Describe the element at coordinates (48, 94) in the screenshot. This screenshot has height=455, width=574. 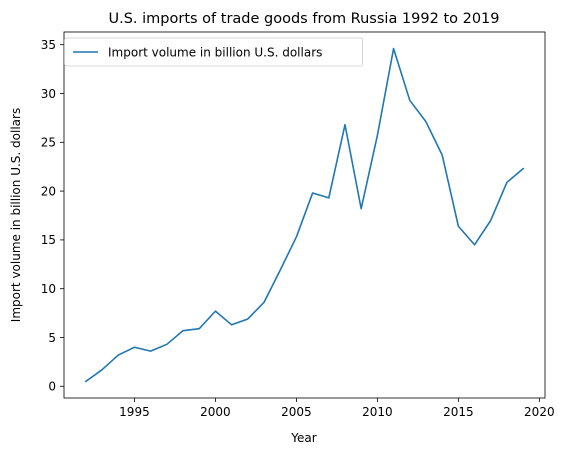
I see `y-tick-label: 30` at that location.